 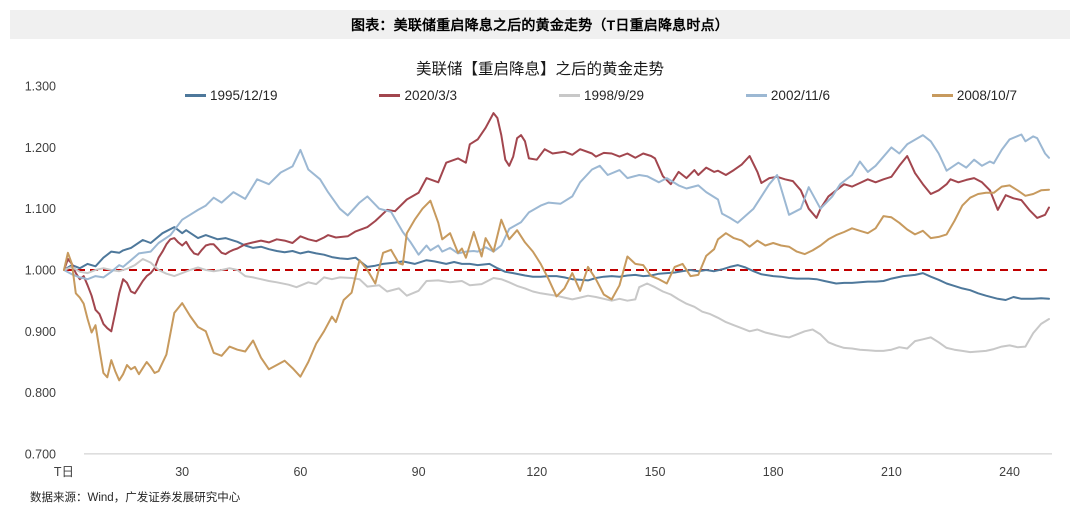 I want to click on legend-label: 2008/10/7, so click(x=986, y=95).